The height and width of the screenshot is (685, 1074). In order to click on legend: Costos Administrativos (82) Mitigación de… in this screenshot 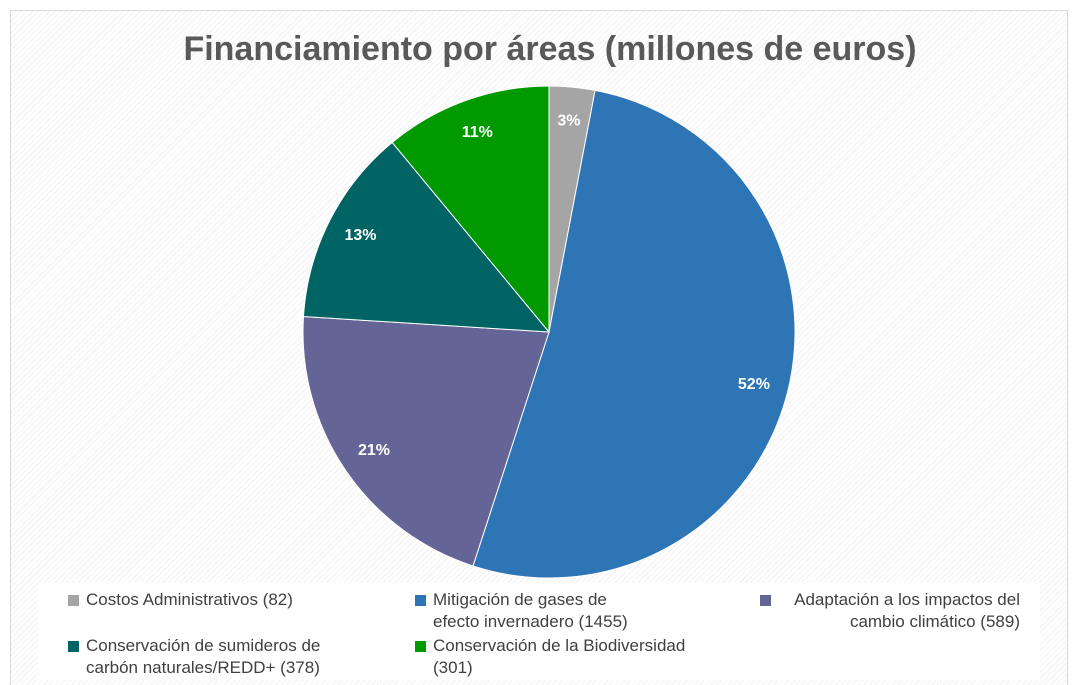, I will do `click(539, 631)`.